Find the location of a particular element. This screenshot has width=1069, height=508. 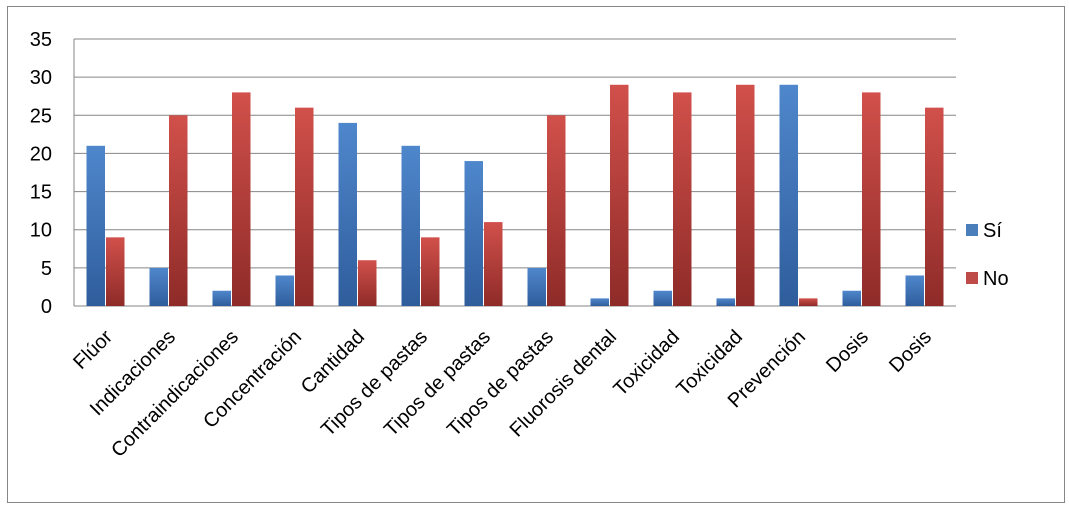

y-tick-label: 25 is located at coordinates (41, 116).